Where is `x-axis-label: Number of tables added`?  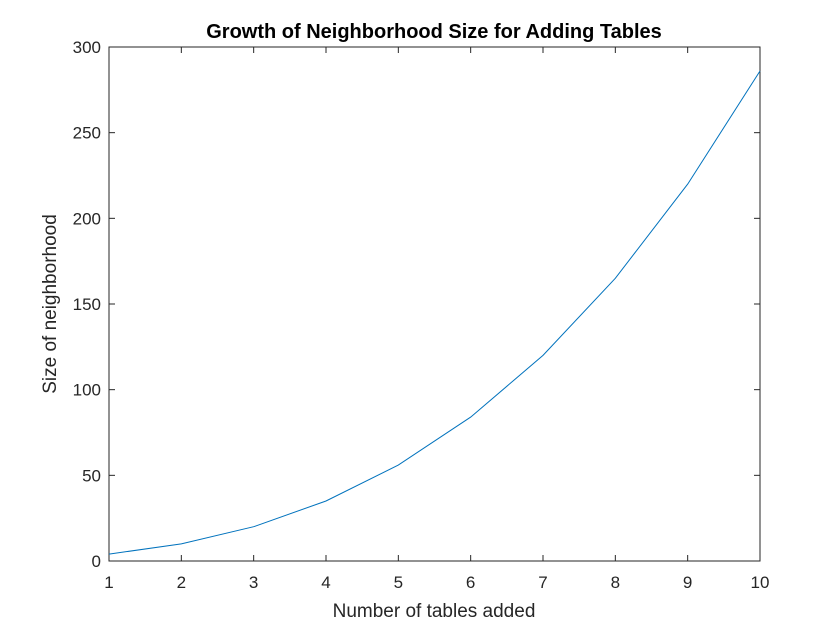
x-axis-label: Number of tables added is located at coordinates (434, 611).